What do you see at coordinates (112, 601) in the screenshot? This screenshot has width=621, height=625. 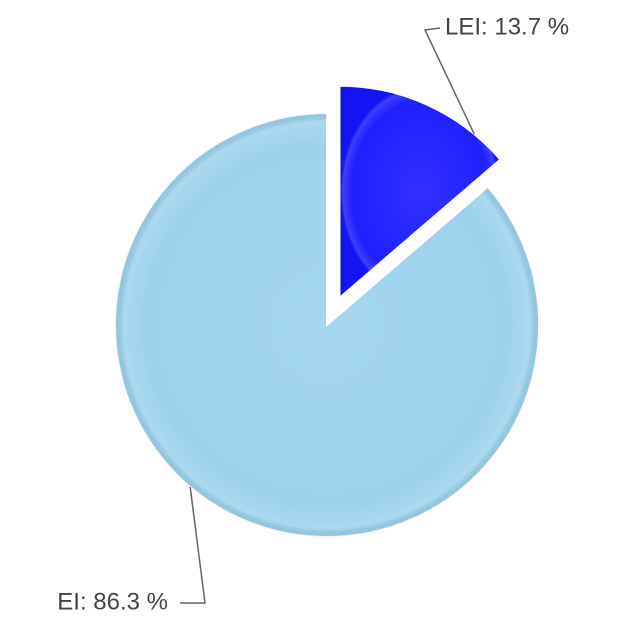 I see `slice-label: EI: 86.3 %` at bounding box center [112, 601].